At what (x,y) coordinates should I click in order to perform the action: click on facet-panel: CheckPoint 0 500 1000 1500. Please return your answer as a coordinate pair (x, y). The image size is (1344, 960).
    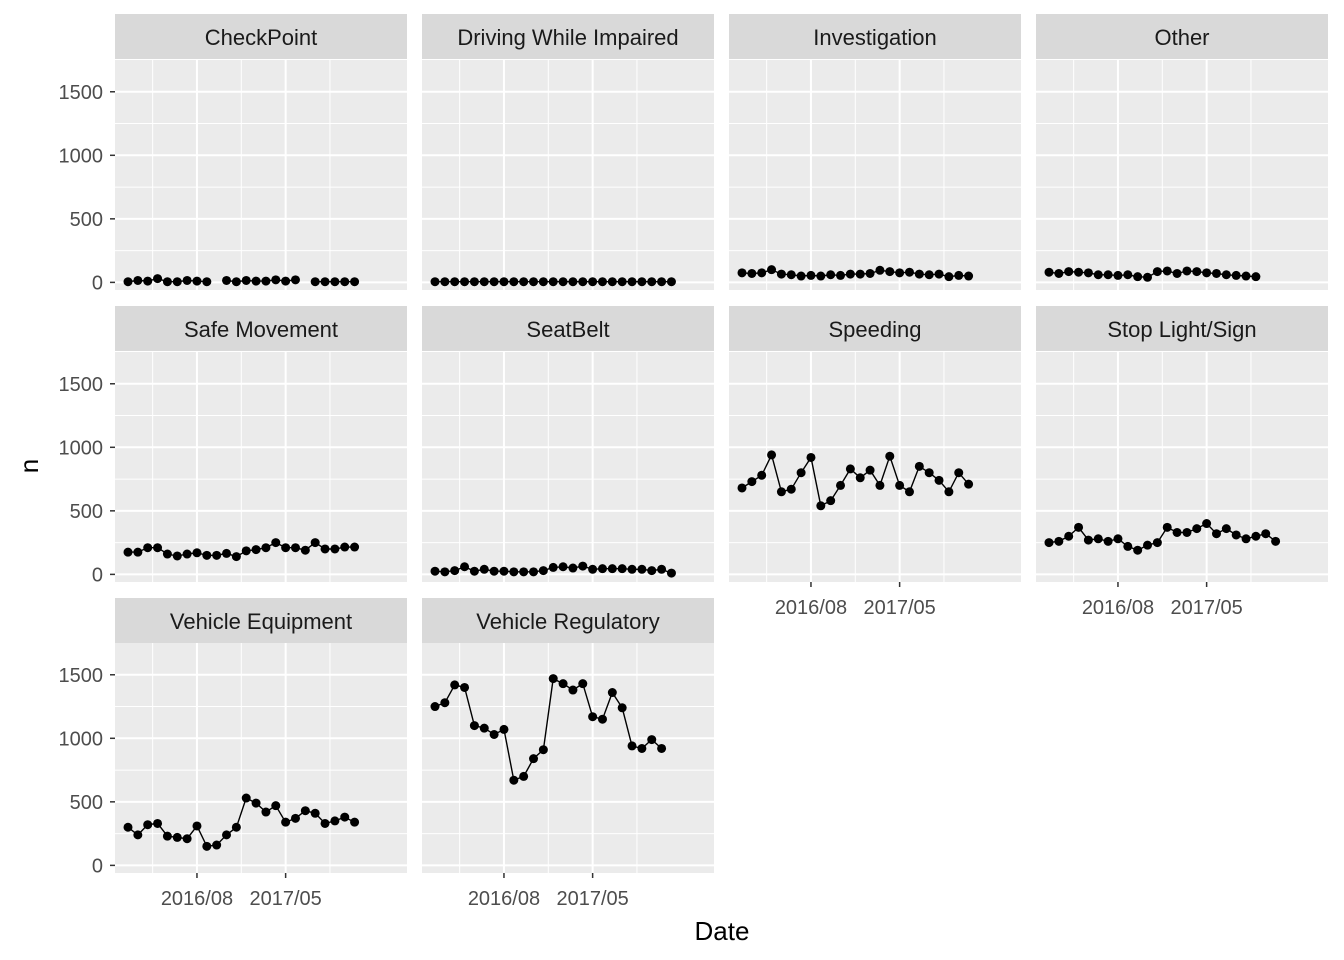
    Looking at the image, I should click on (233, 154).